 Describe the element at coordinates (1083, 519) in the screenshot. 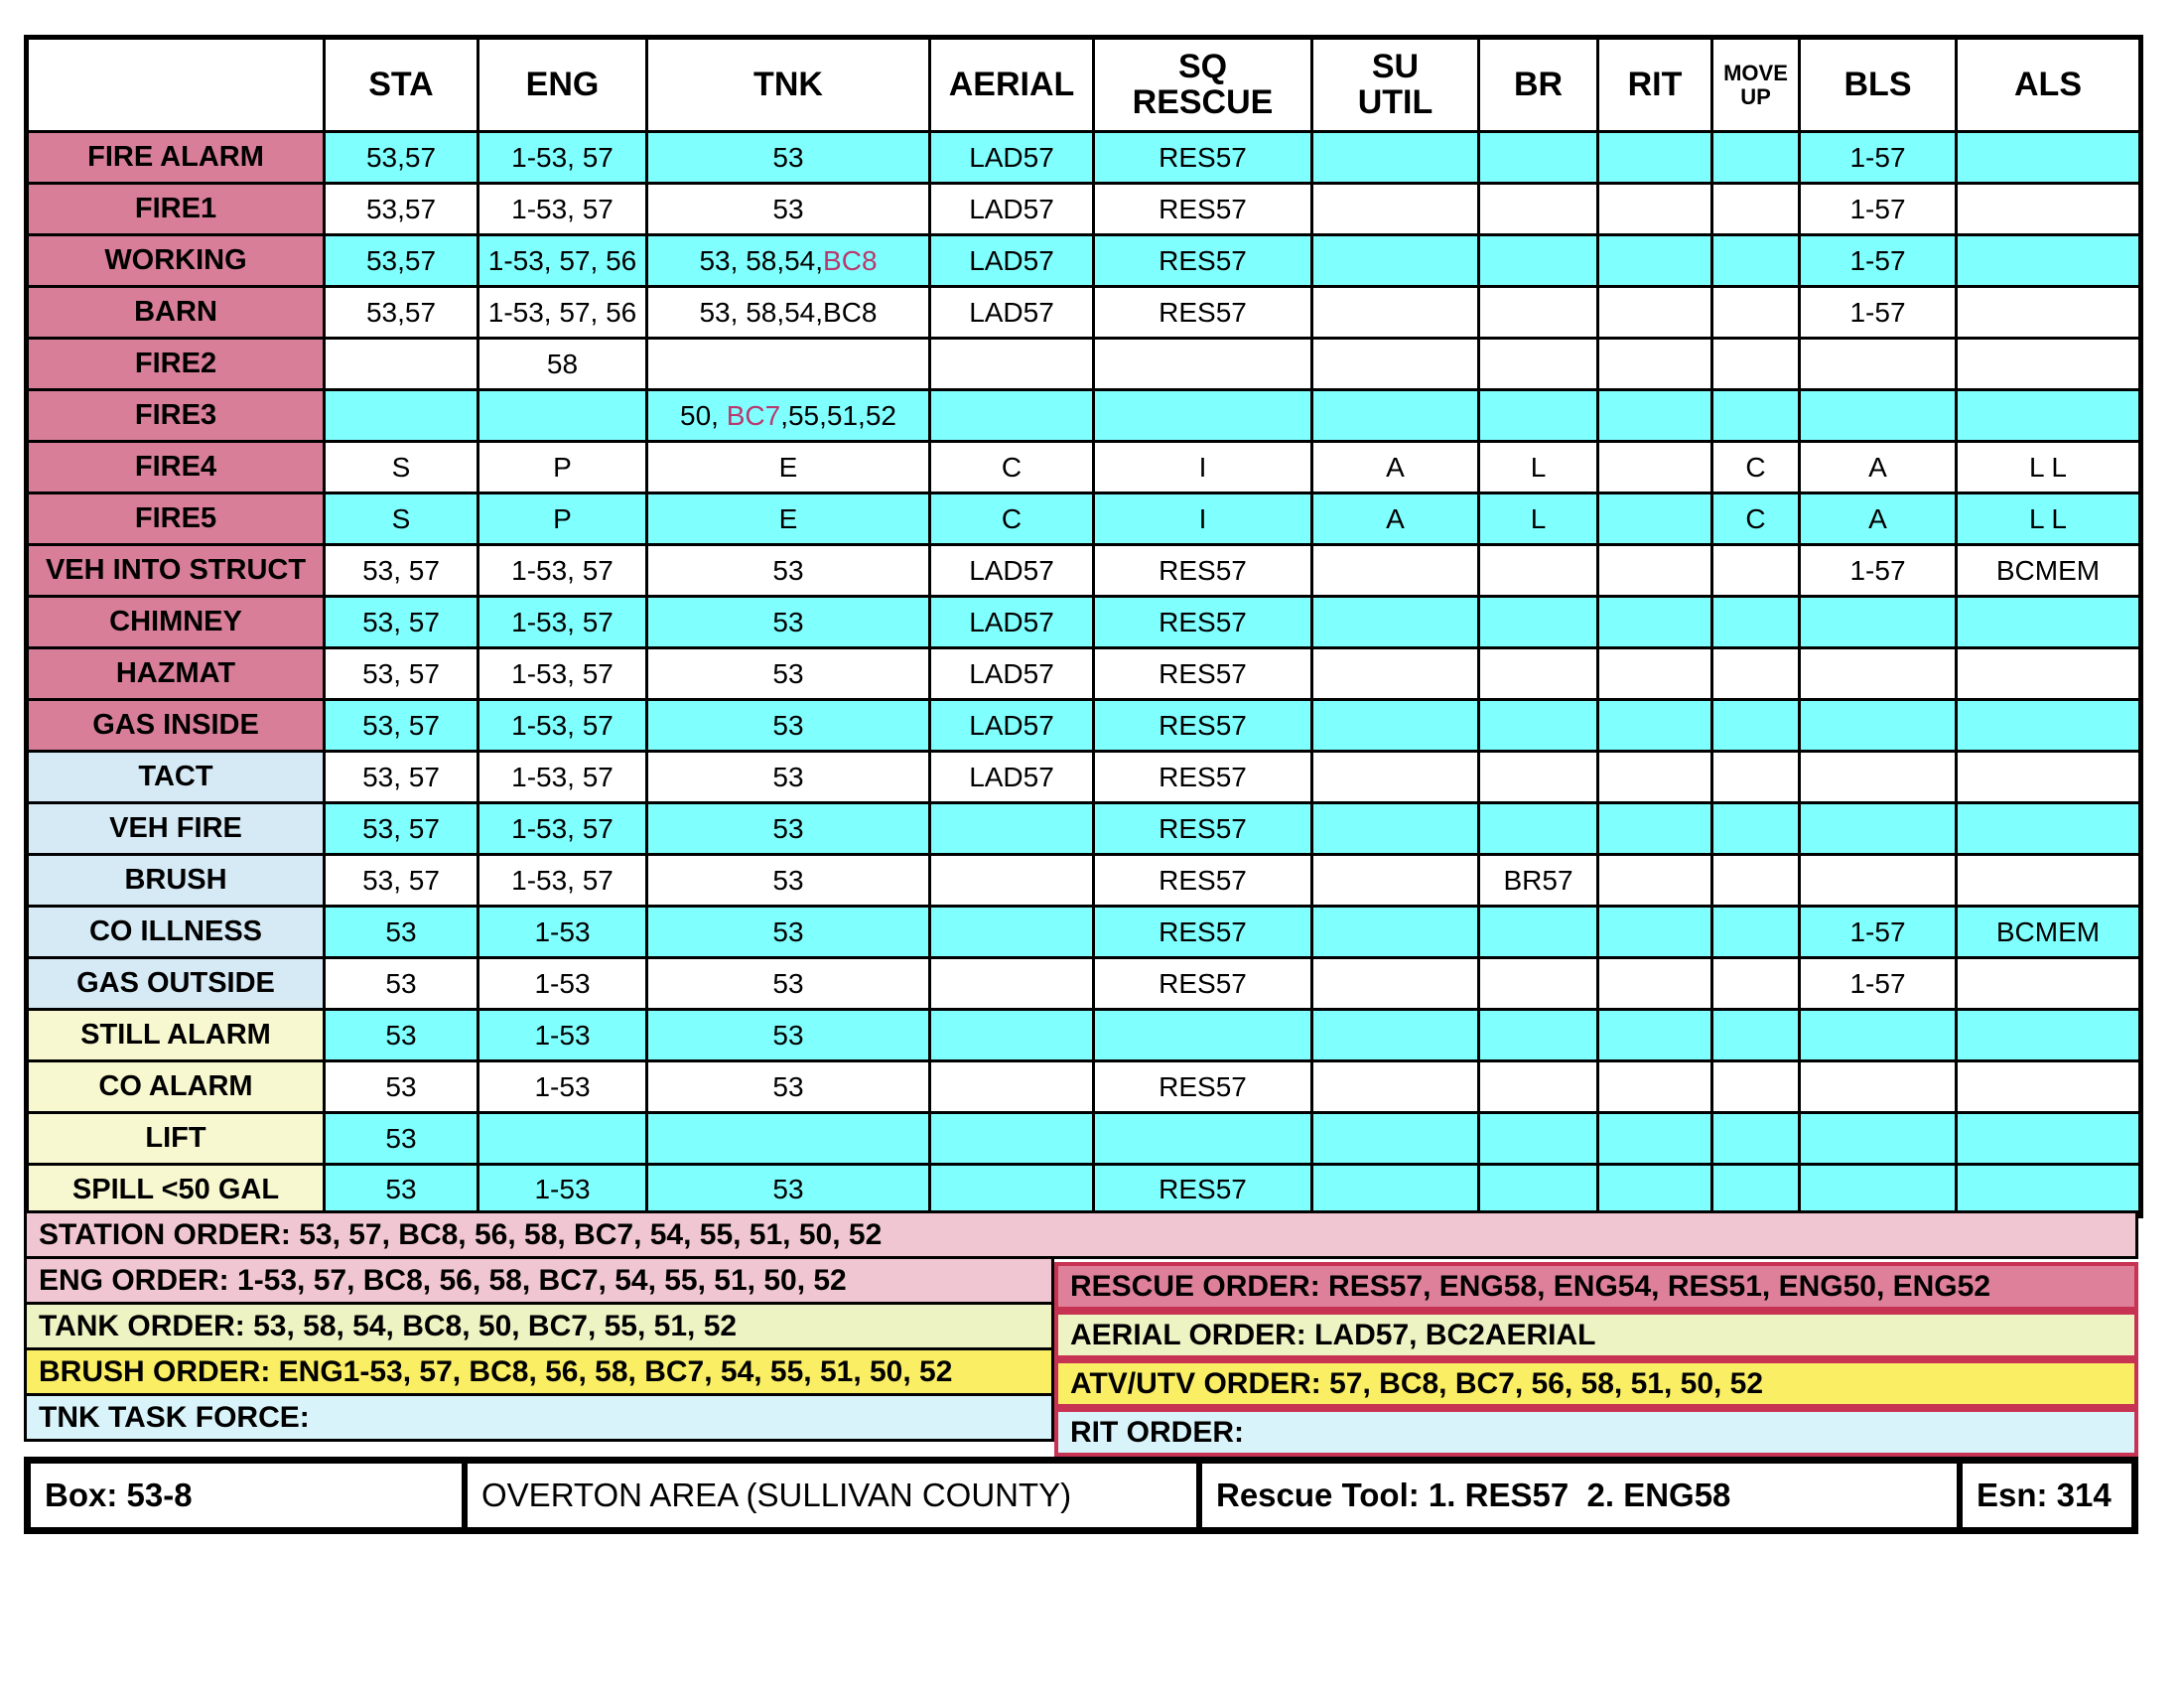

I see `table-row-fire5: FIRE5 S P E C I A L C A L L` at that location.